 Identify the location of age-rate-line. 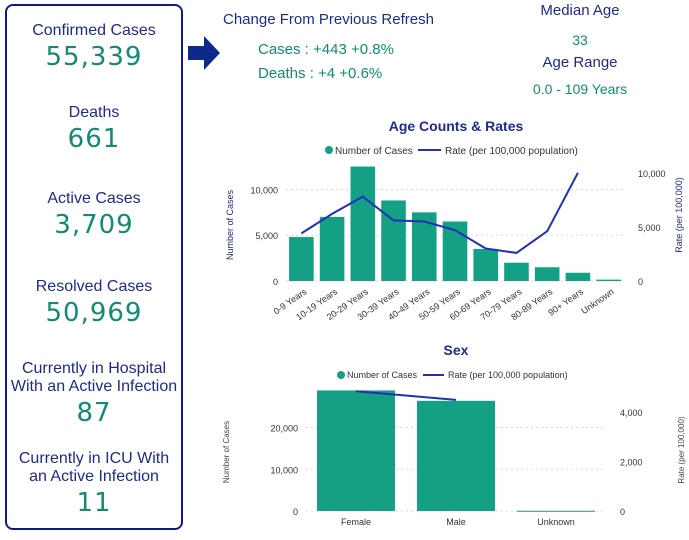
(439, 213).